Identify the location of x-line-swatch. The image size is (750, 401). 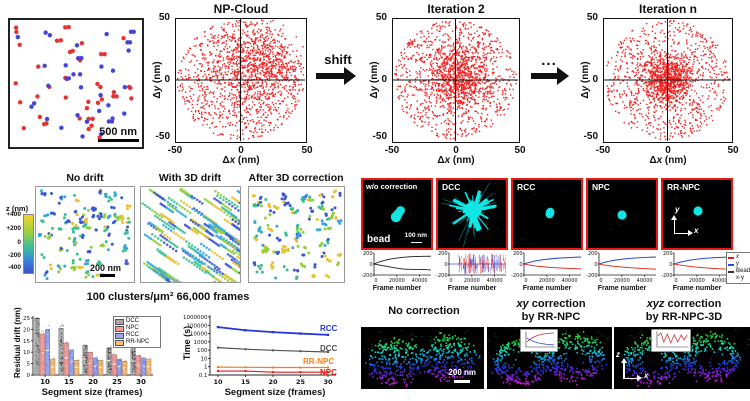
(731, 257).